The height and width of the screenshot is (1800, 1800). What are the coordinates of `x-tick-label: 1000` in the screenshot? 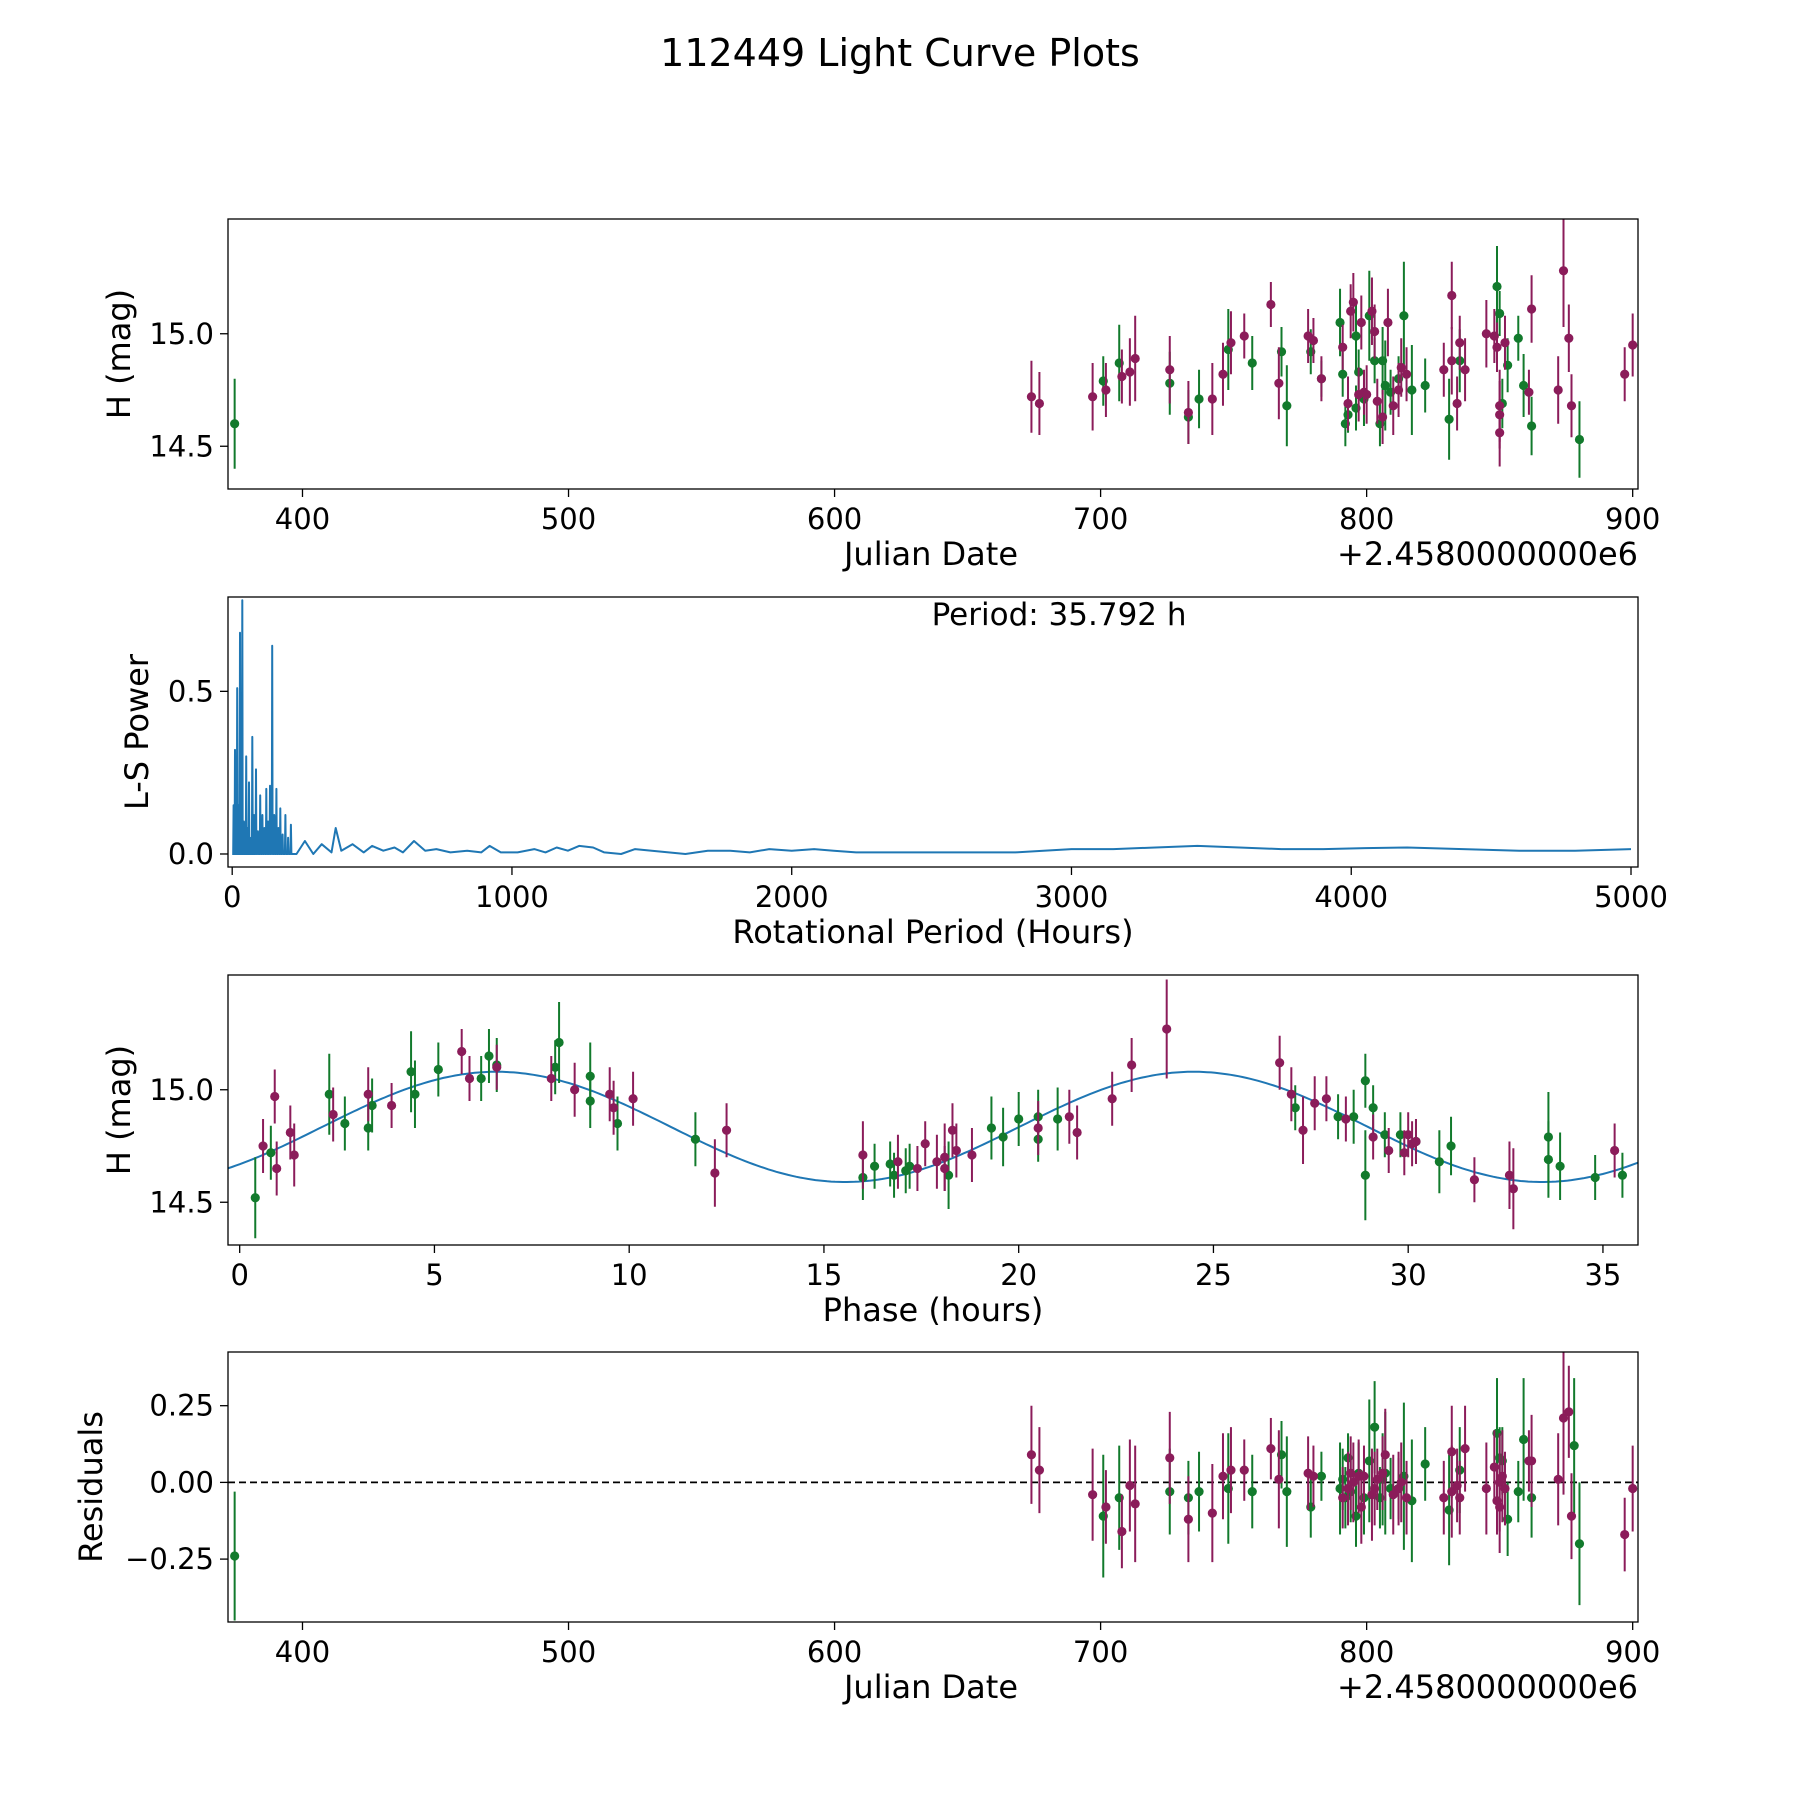 It's located at (512, 897).